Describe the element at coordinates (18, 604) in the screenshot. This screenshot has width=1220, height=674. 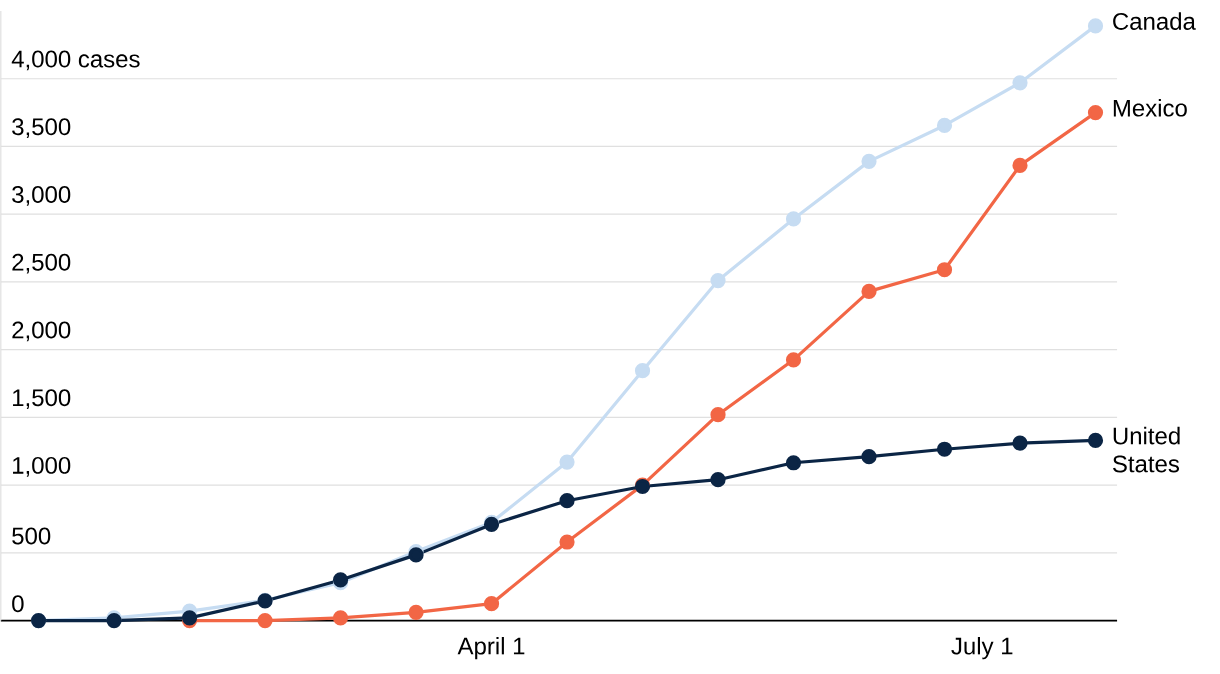
I see `y-tick-label: 0` at that location.